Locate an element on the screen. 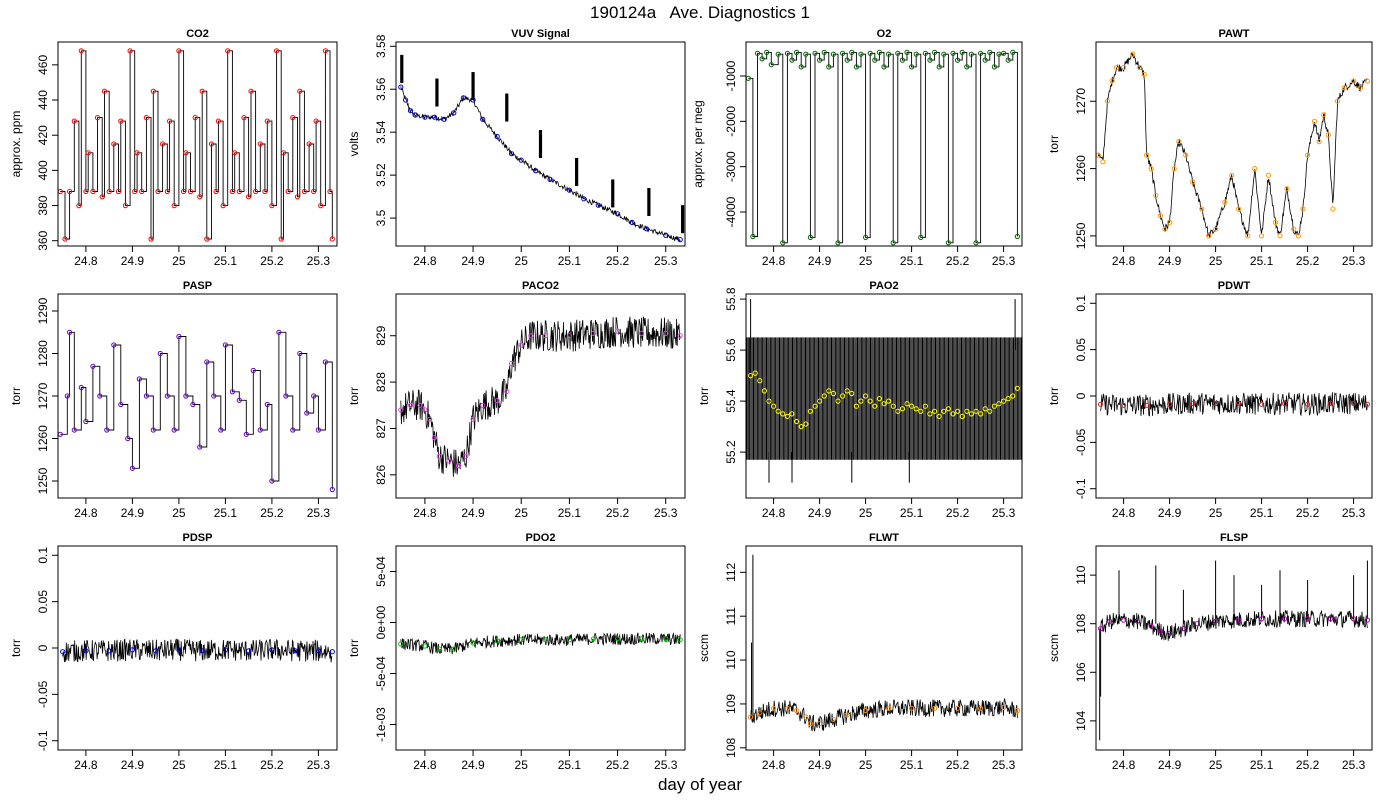 The width and height of the screenshot is (1400, 800). raw-trace-pdwt is located at coordinates (1234, 404).